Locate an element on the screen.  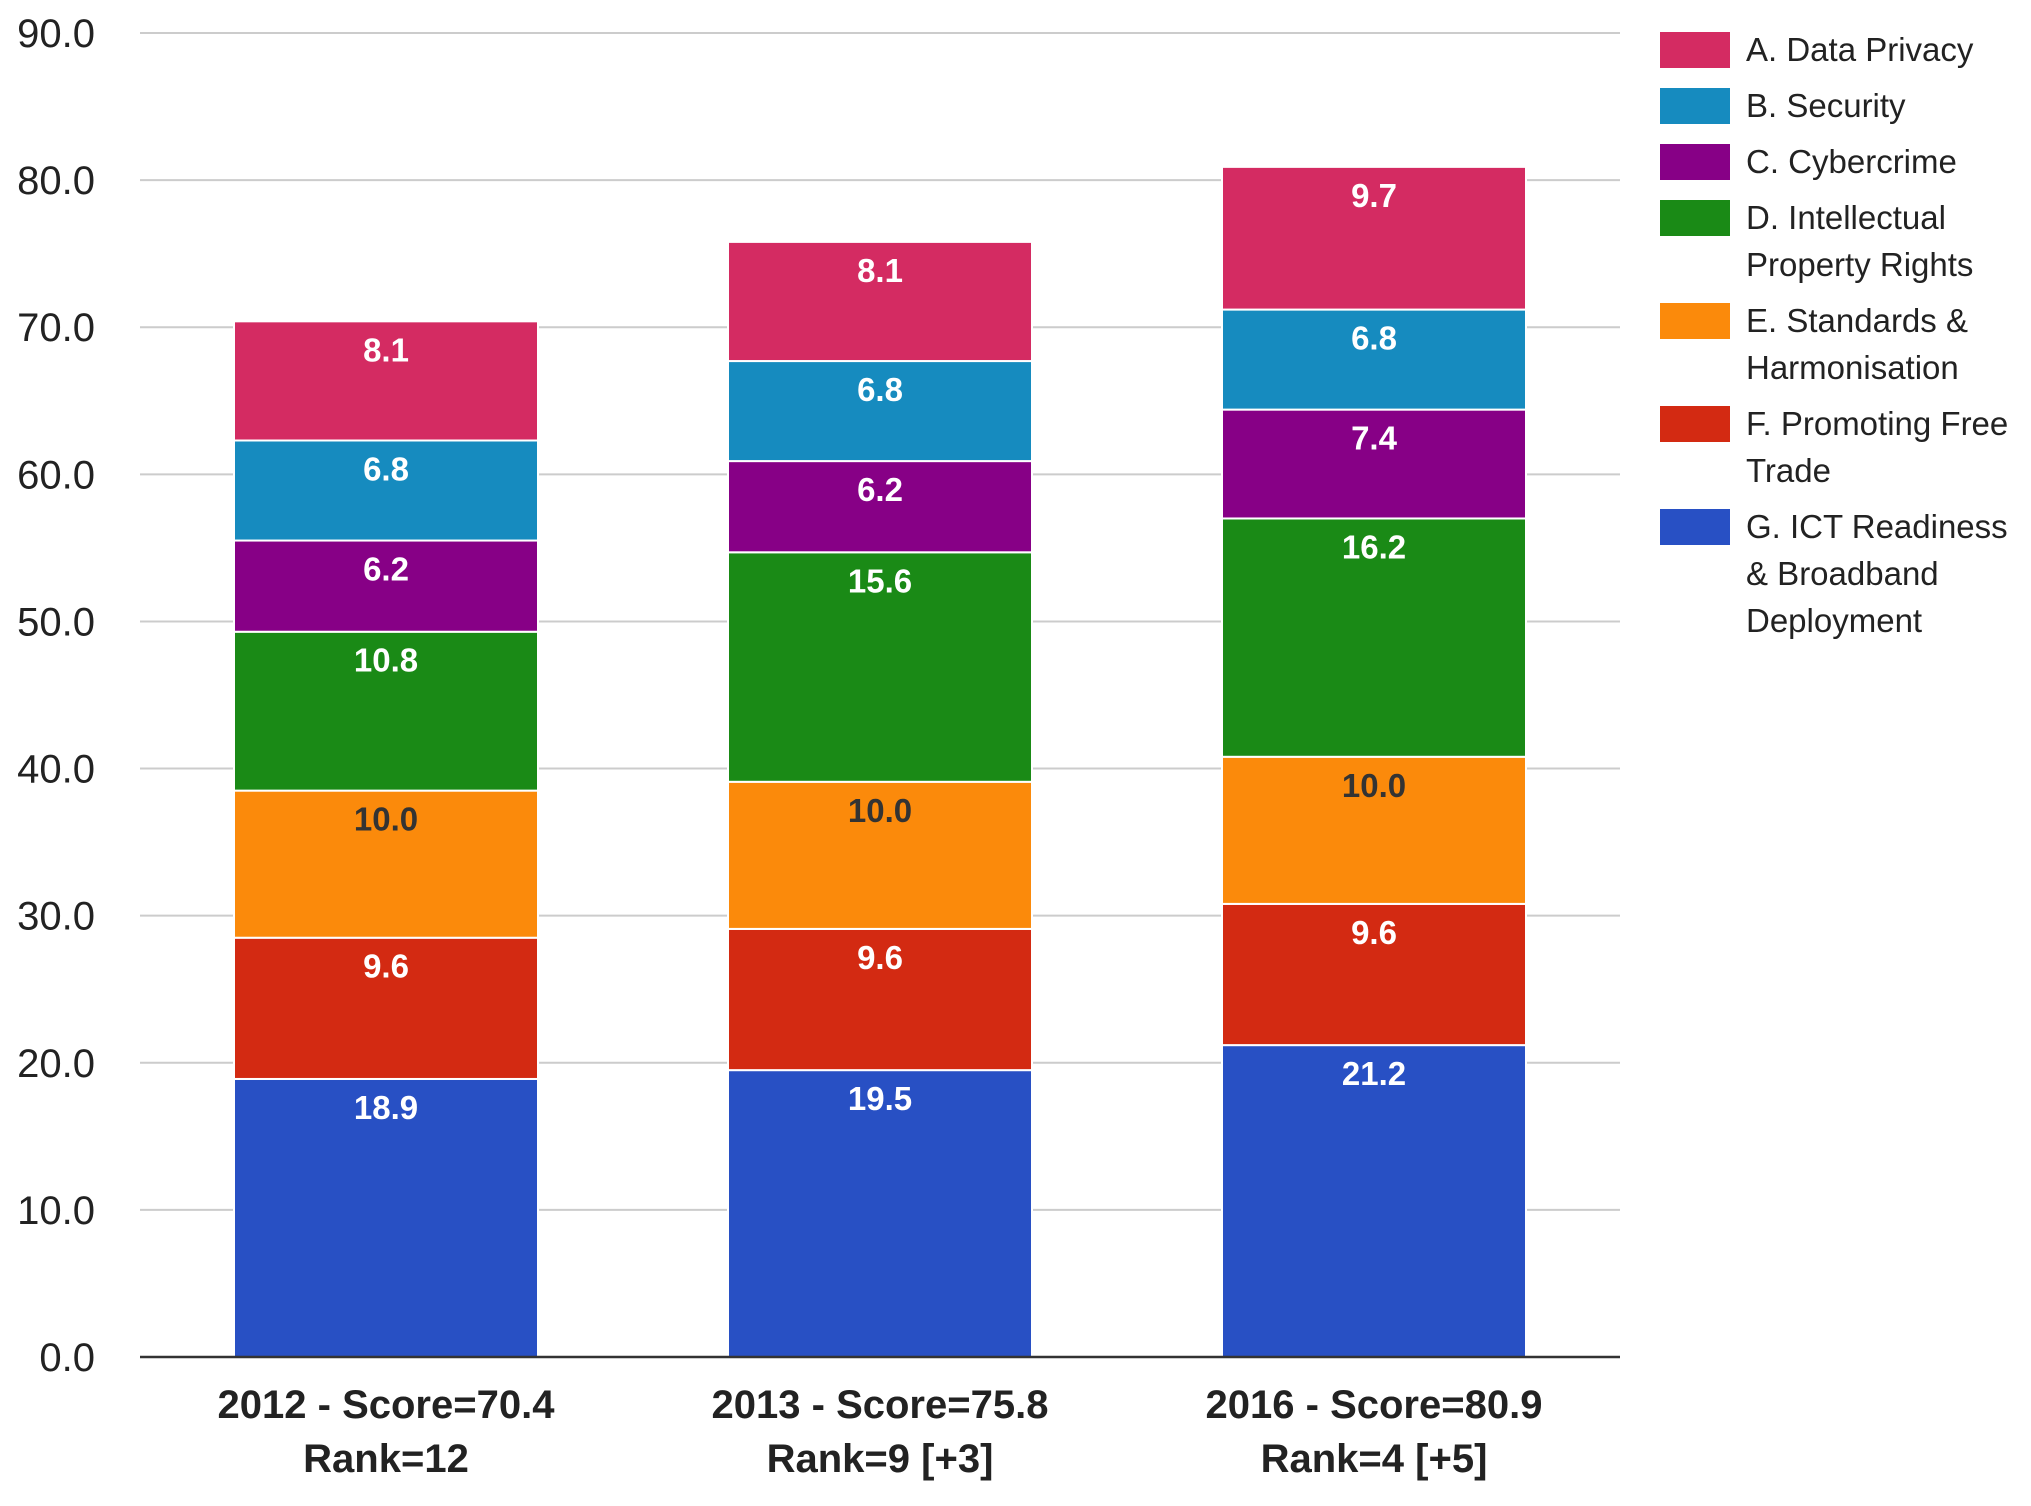
legend-label: C. Cybercrime is located at coordinates (1851, 161).